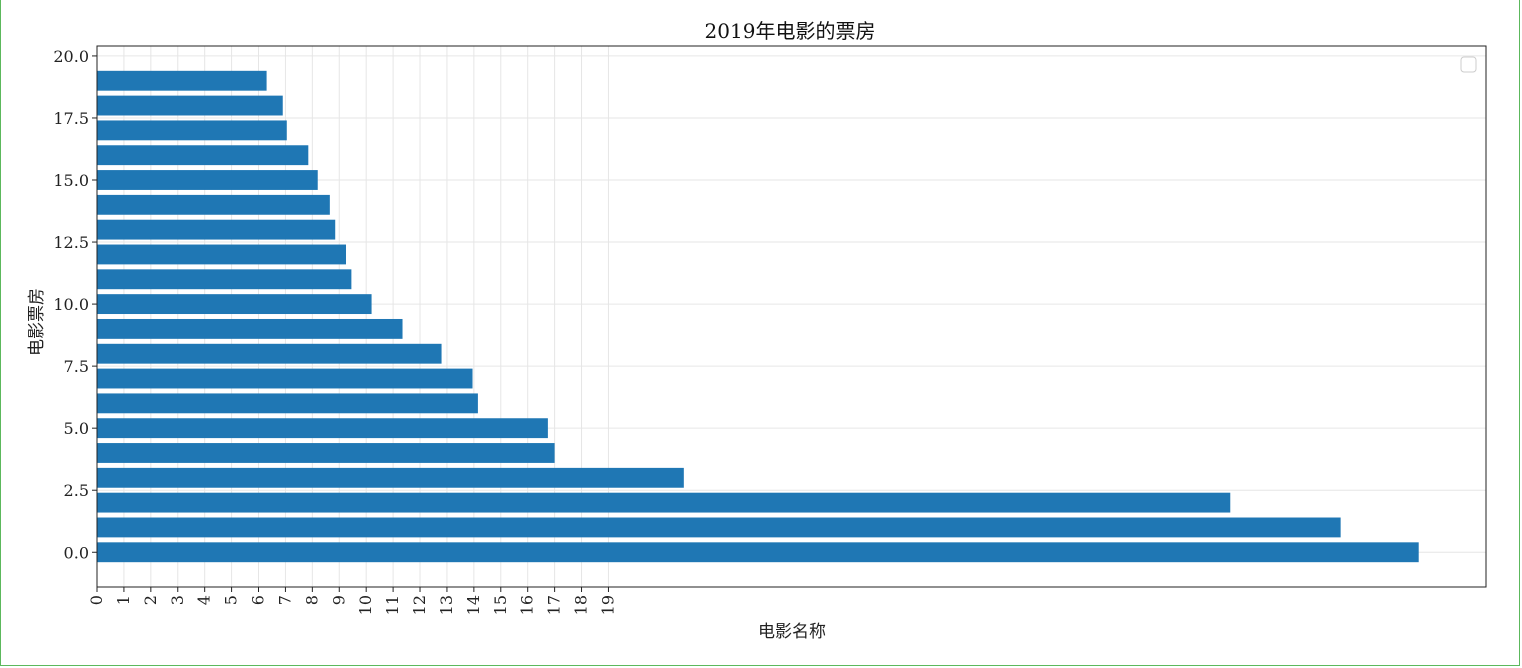 The width and height of the screenshot is (1522, 668). Describe the element at coordinates (473, 605) in the screenshot. I see `x-tick-label: 14` at that location.